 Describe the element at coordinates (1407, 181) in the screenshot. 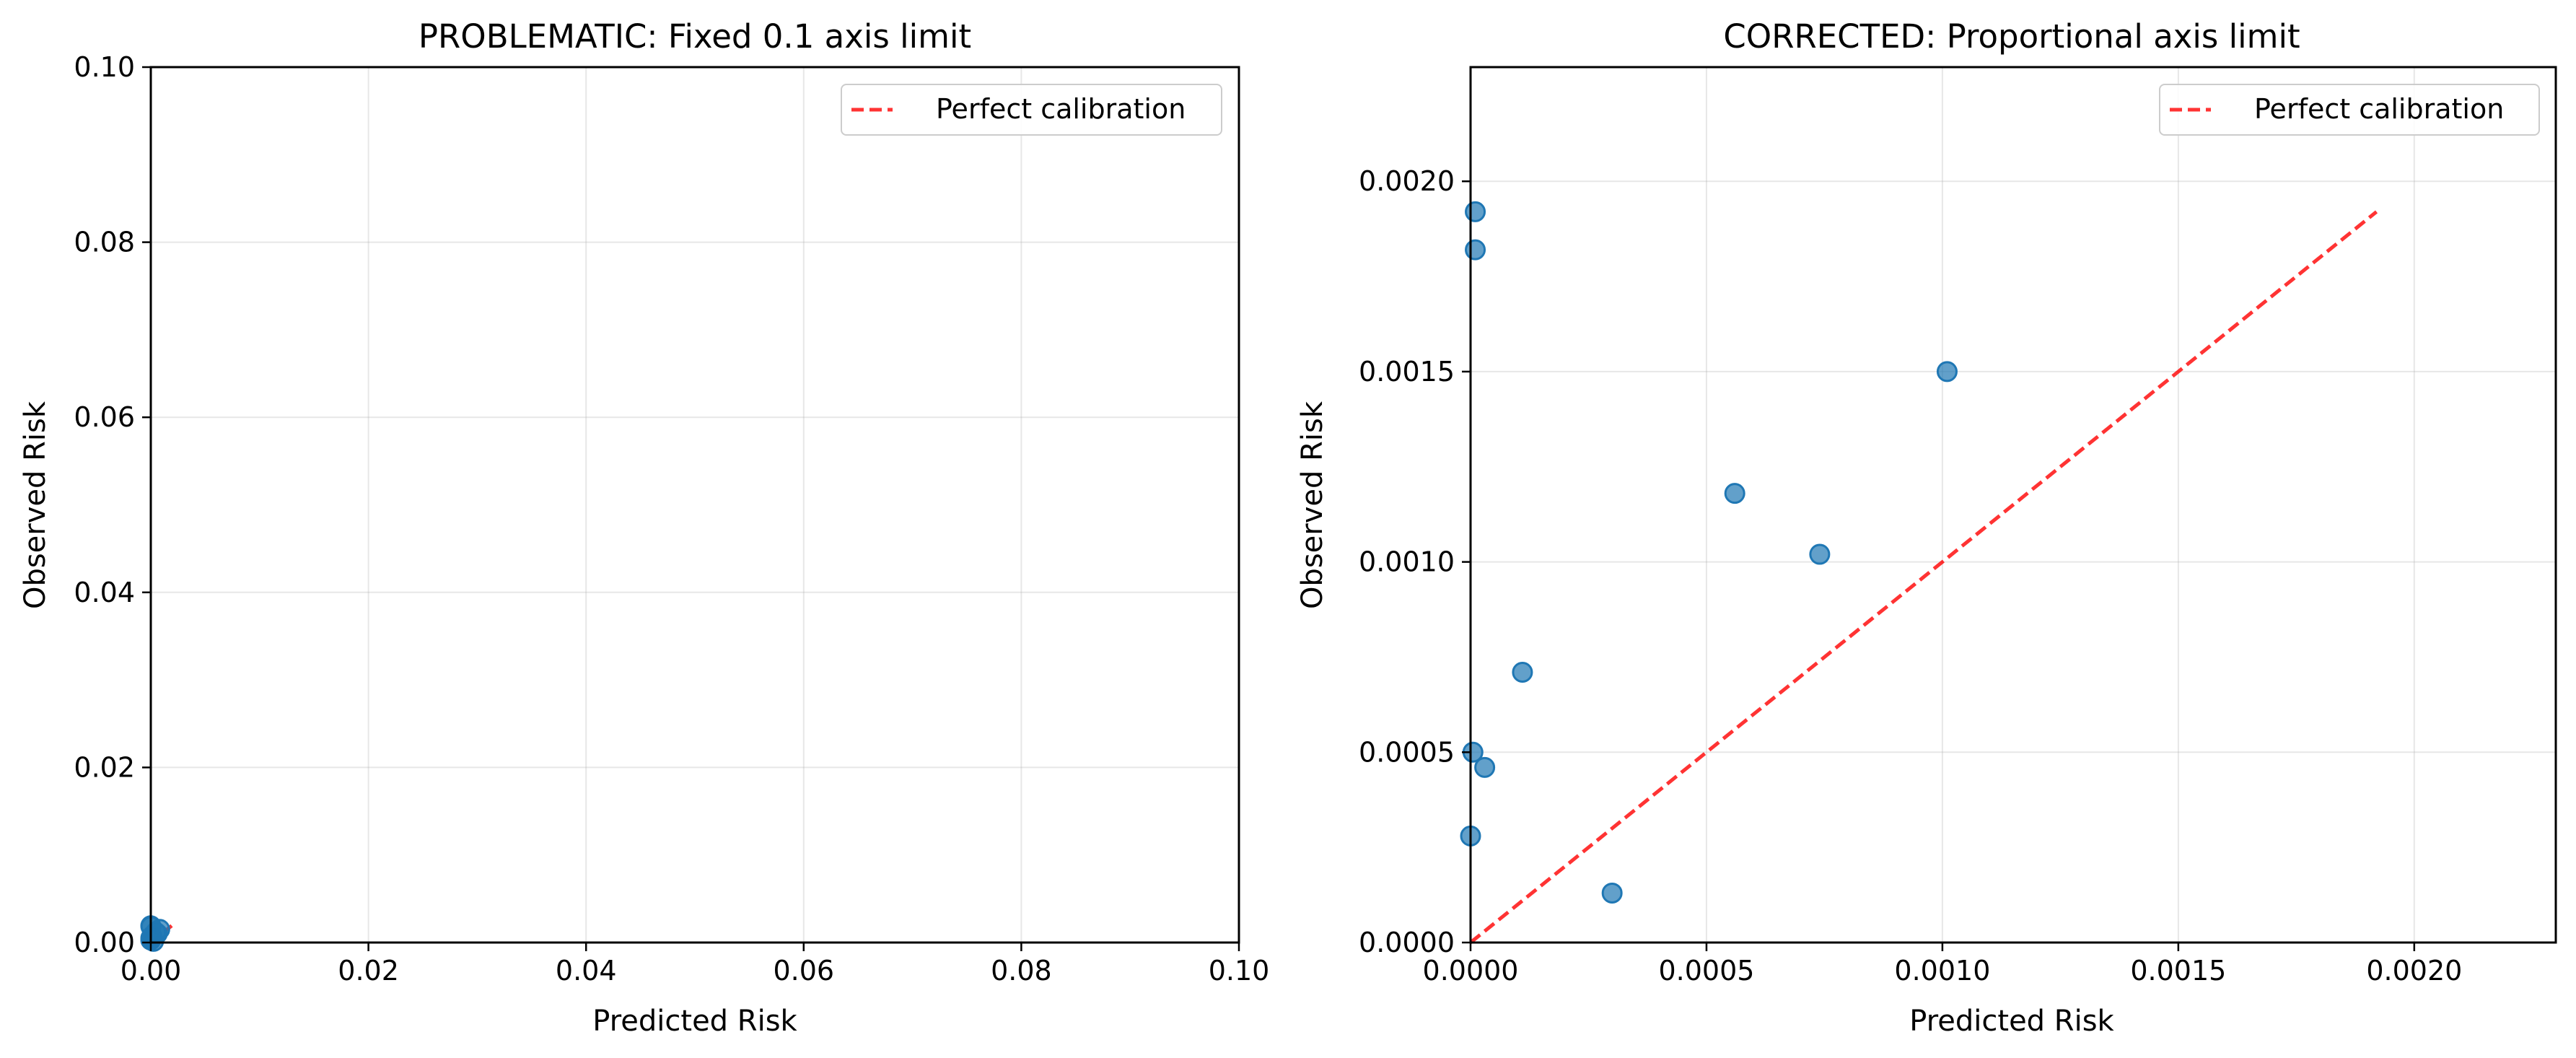

I see `right-y-tick-label: 0.0020` at that location.